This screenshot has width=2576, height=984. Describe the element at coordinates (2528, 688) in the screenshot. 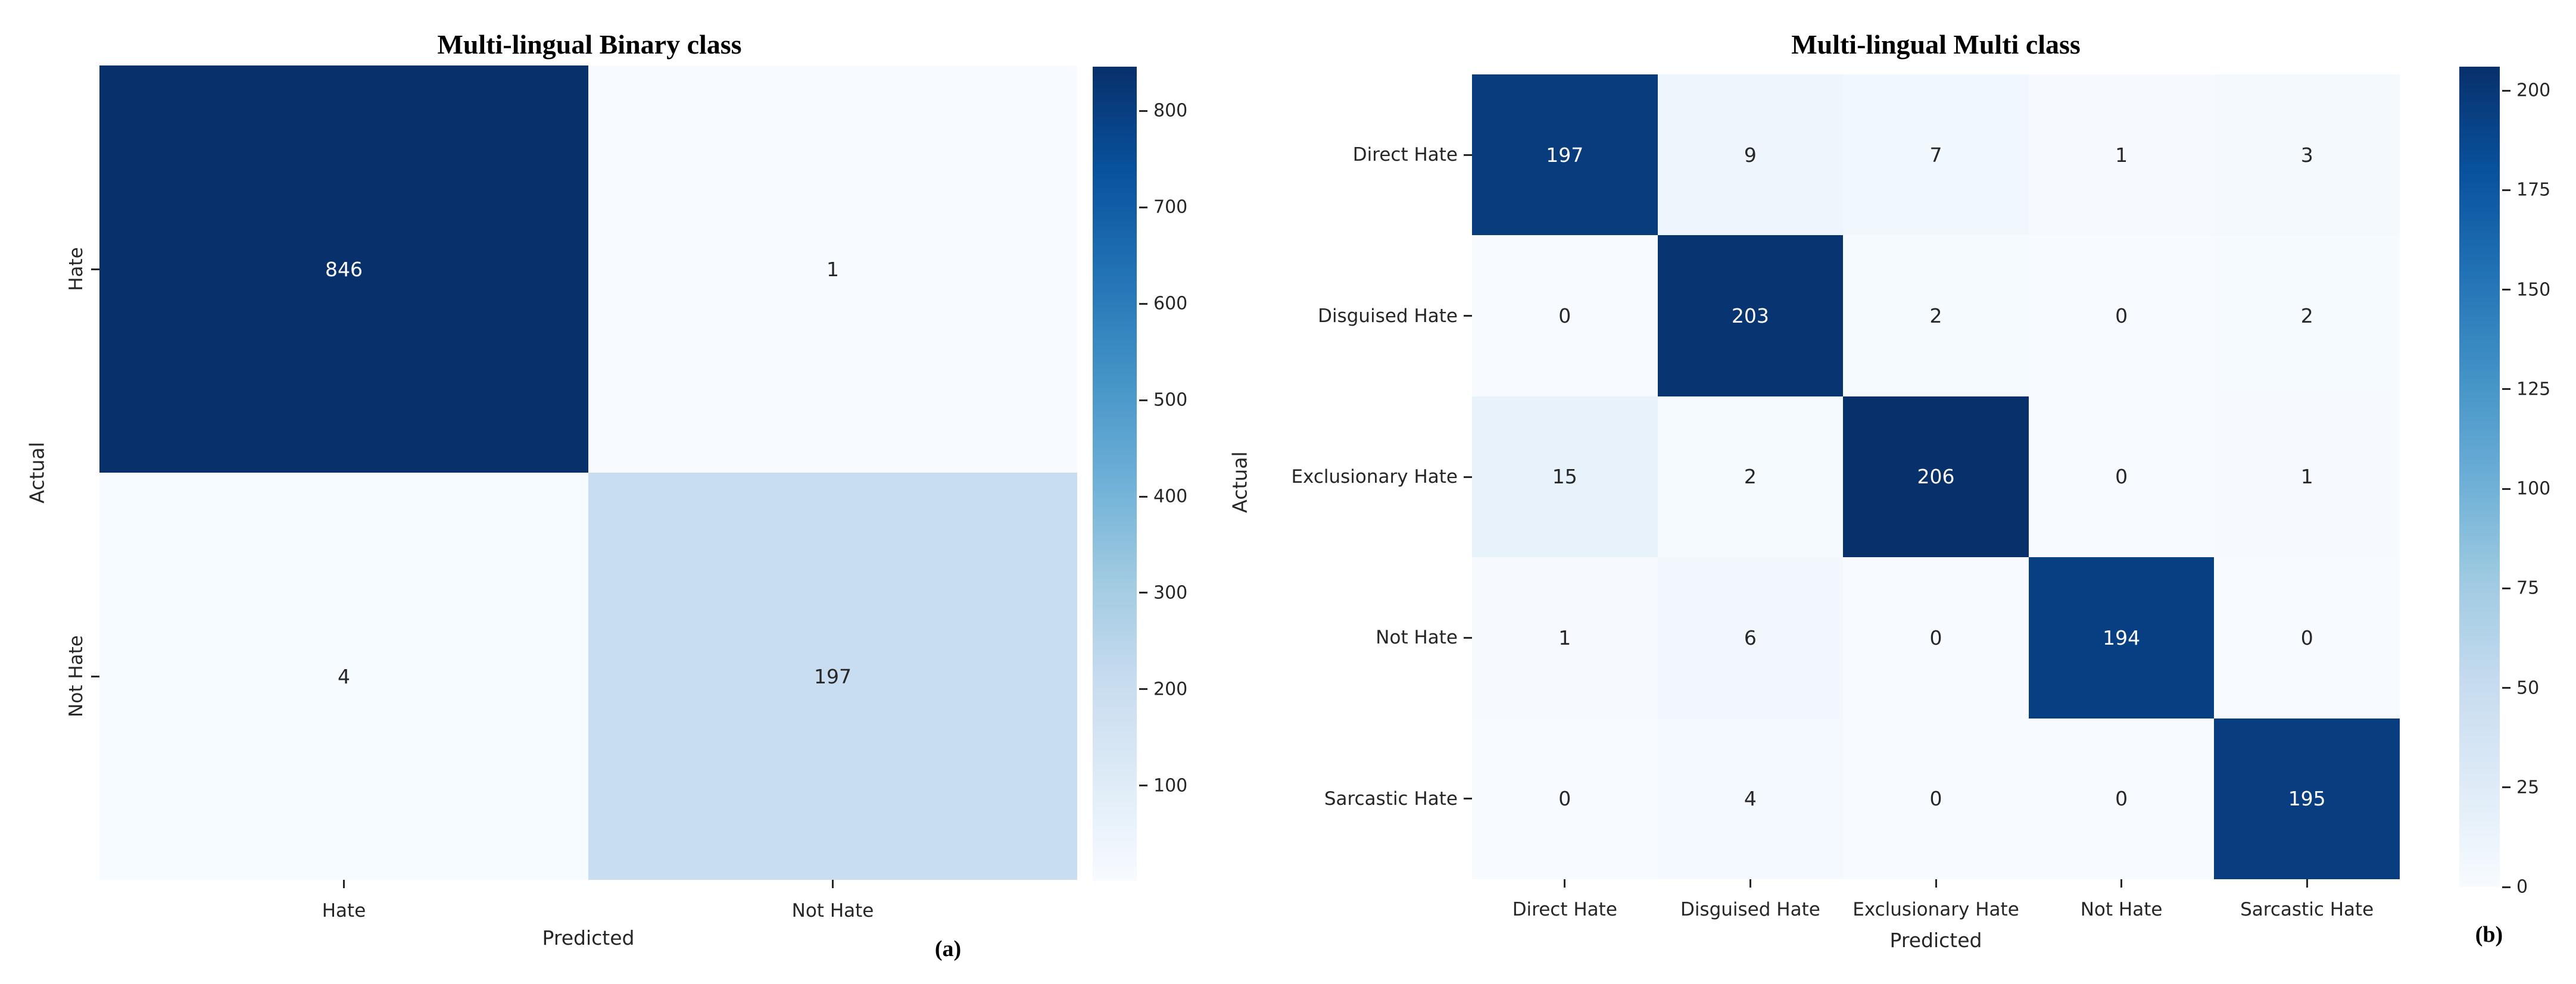

I see `colorbar-tick-label: 50` at that location.